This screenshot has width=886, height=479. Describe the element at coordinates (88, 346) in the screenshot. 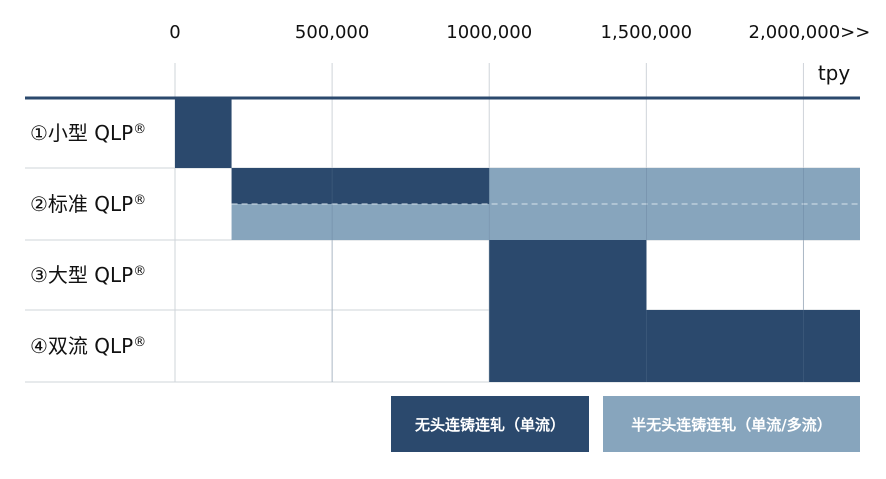

I see `row-label: ④双流 QLP®` at that location.